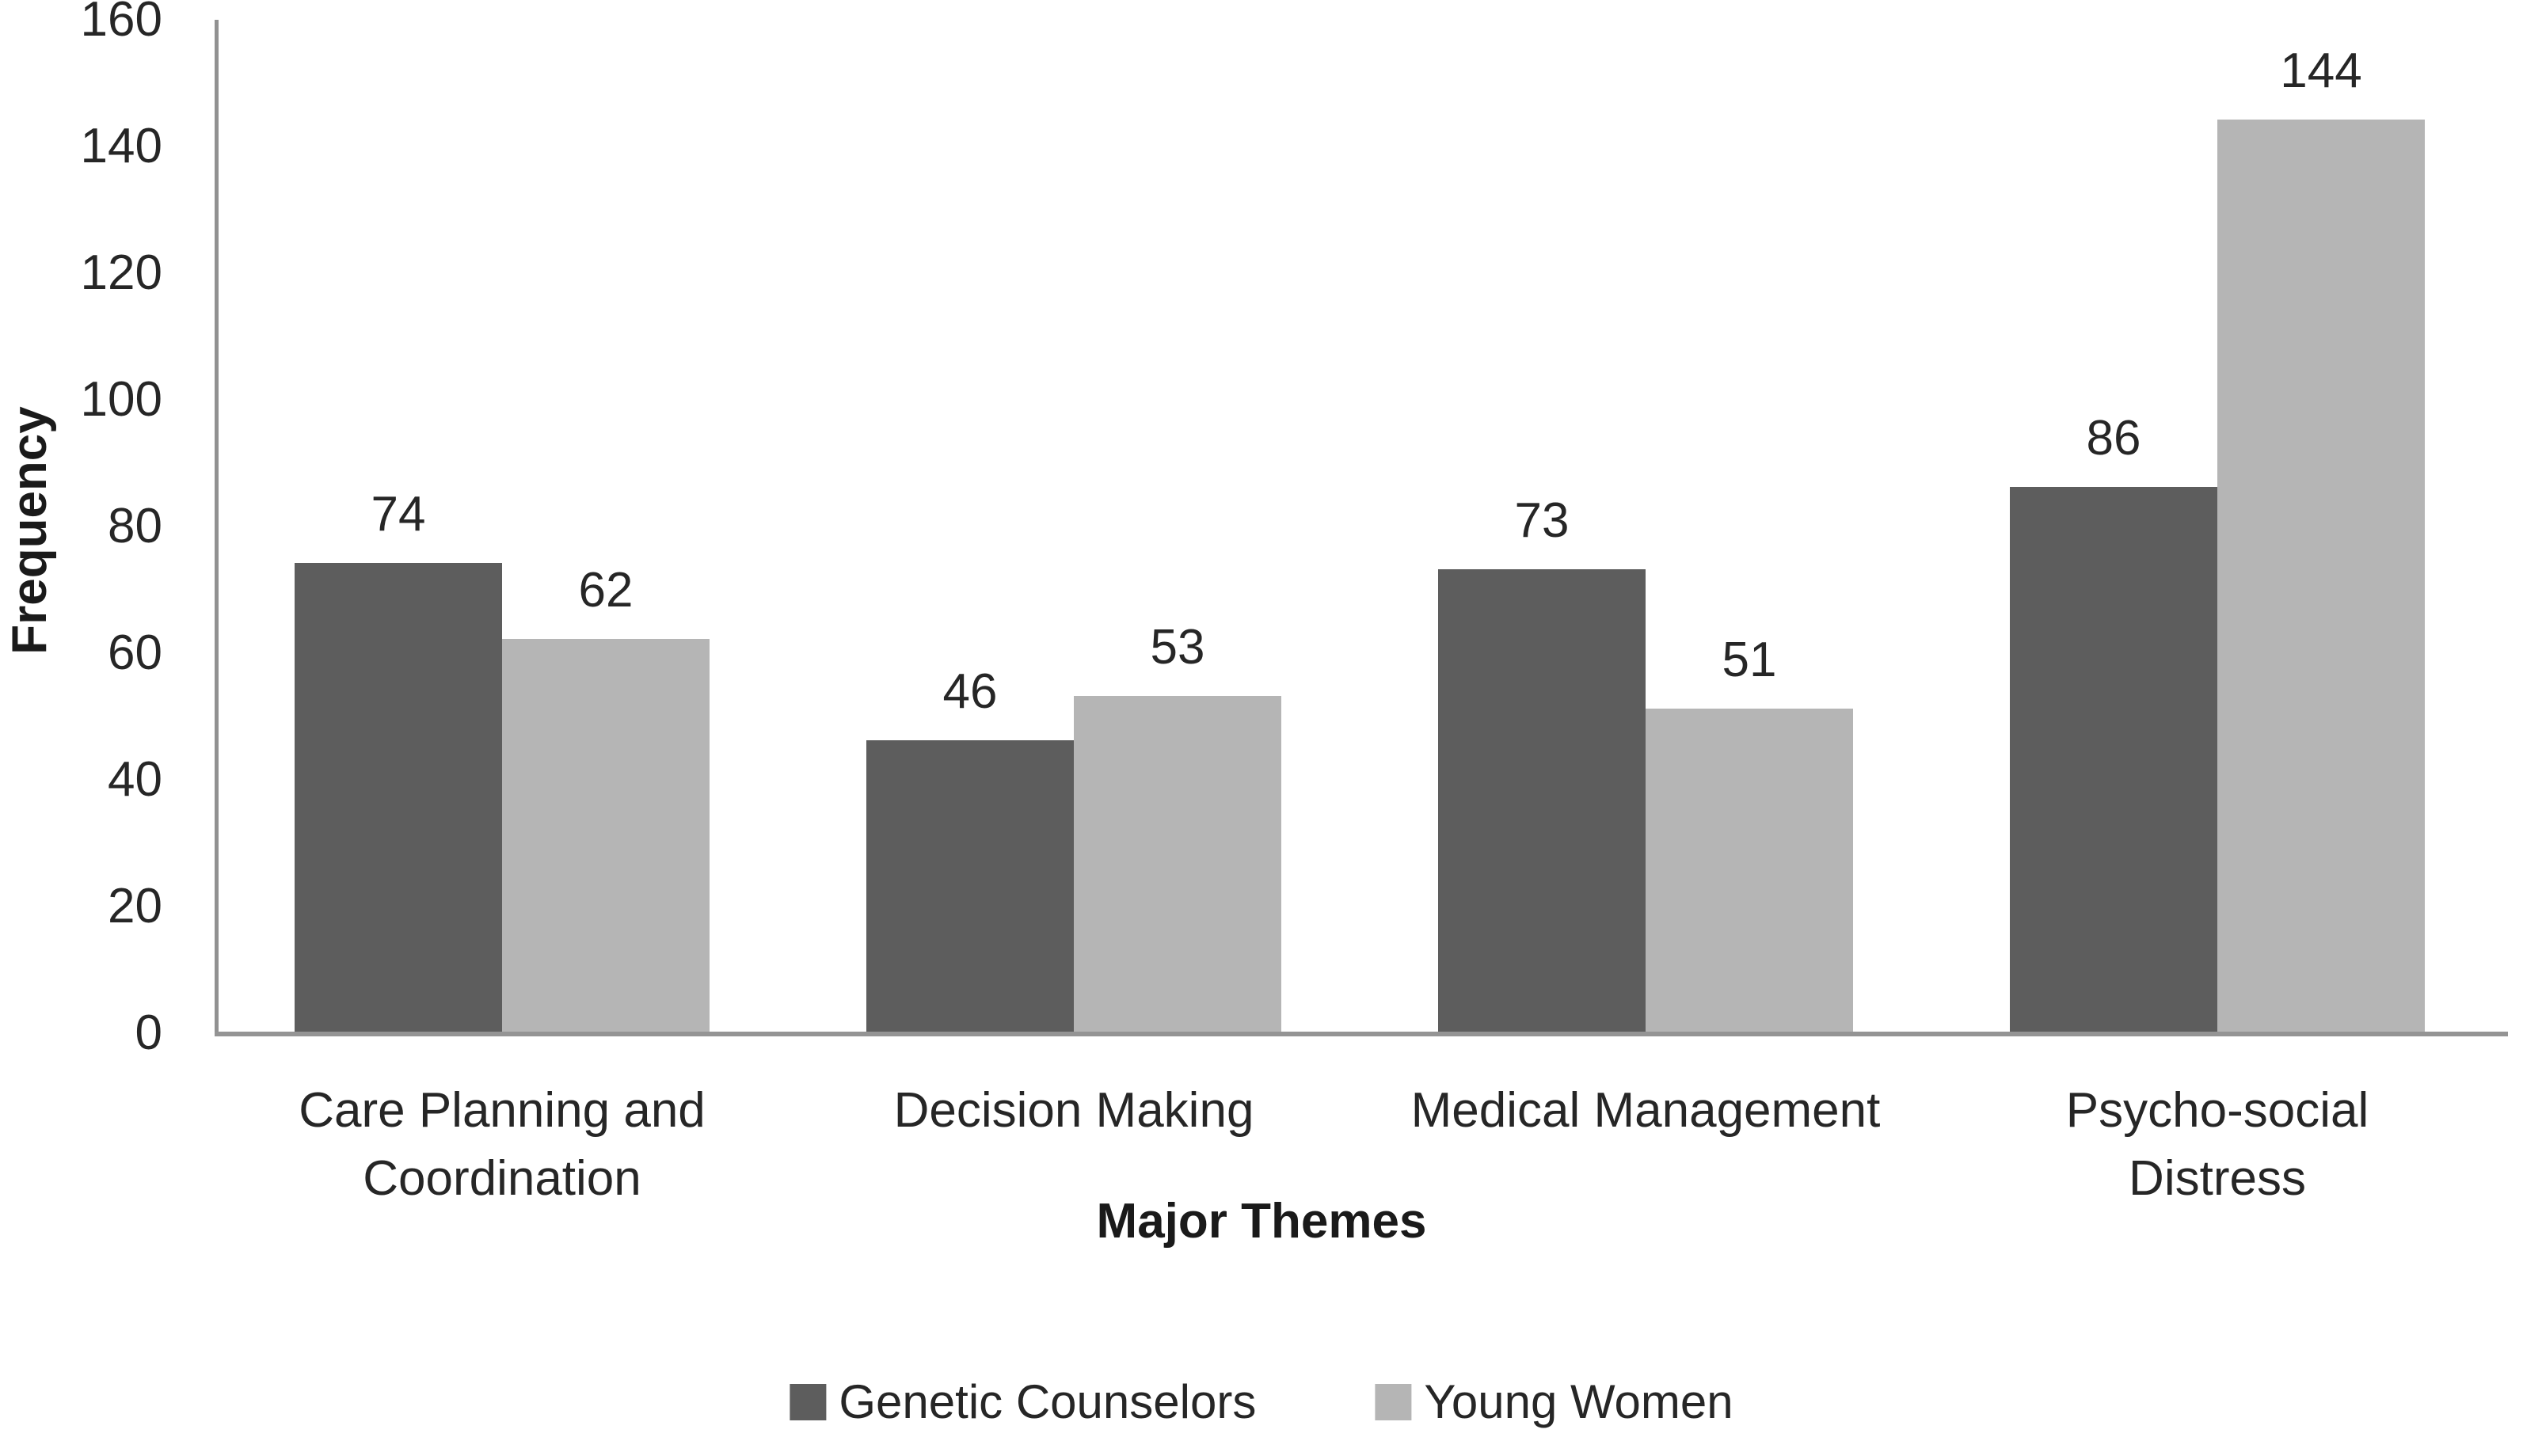 The width and height of the screenshot is (2523, 1456). I want to click on bar-value-label: 144, so click(2321, 71).